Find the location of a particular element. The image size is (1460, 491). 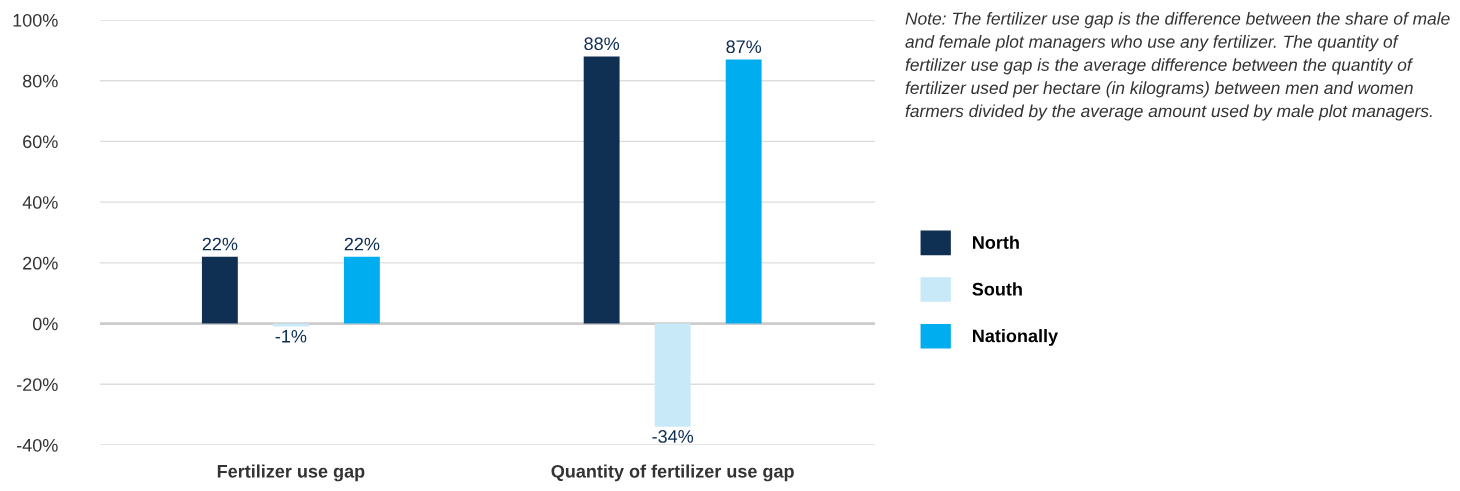

legend-label: South is located at coordinates (997, 289).